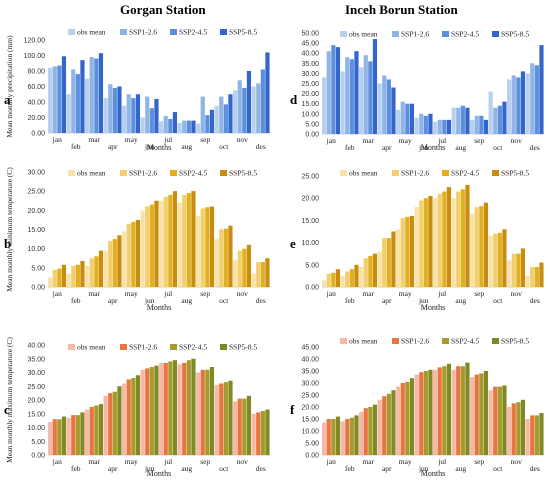 The height and width of the screenshot is (499, 550). Describe the element at coordinates (433, 307) in the screenshot. I see `x-axis-label-e: Months` at that location.